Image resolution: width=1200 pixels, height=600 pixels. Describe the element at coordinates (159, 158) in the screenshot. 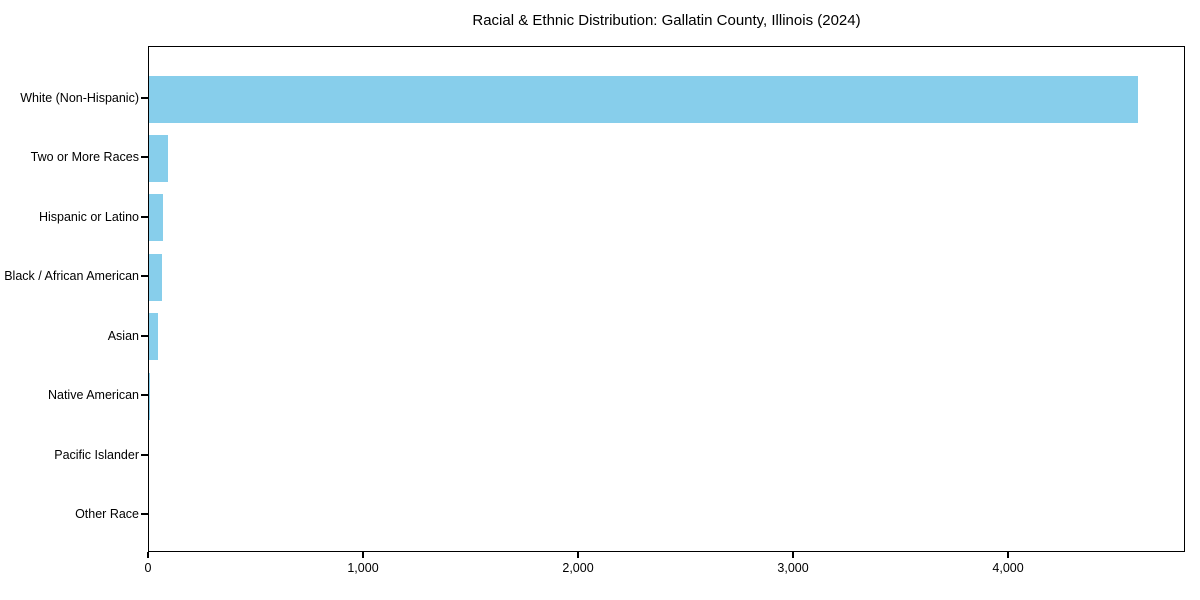

I see `bar-two-or-more-races` at that location.